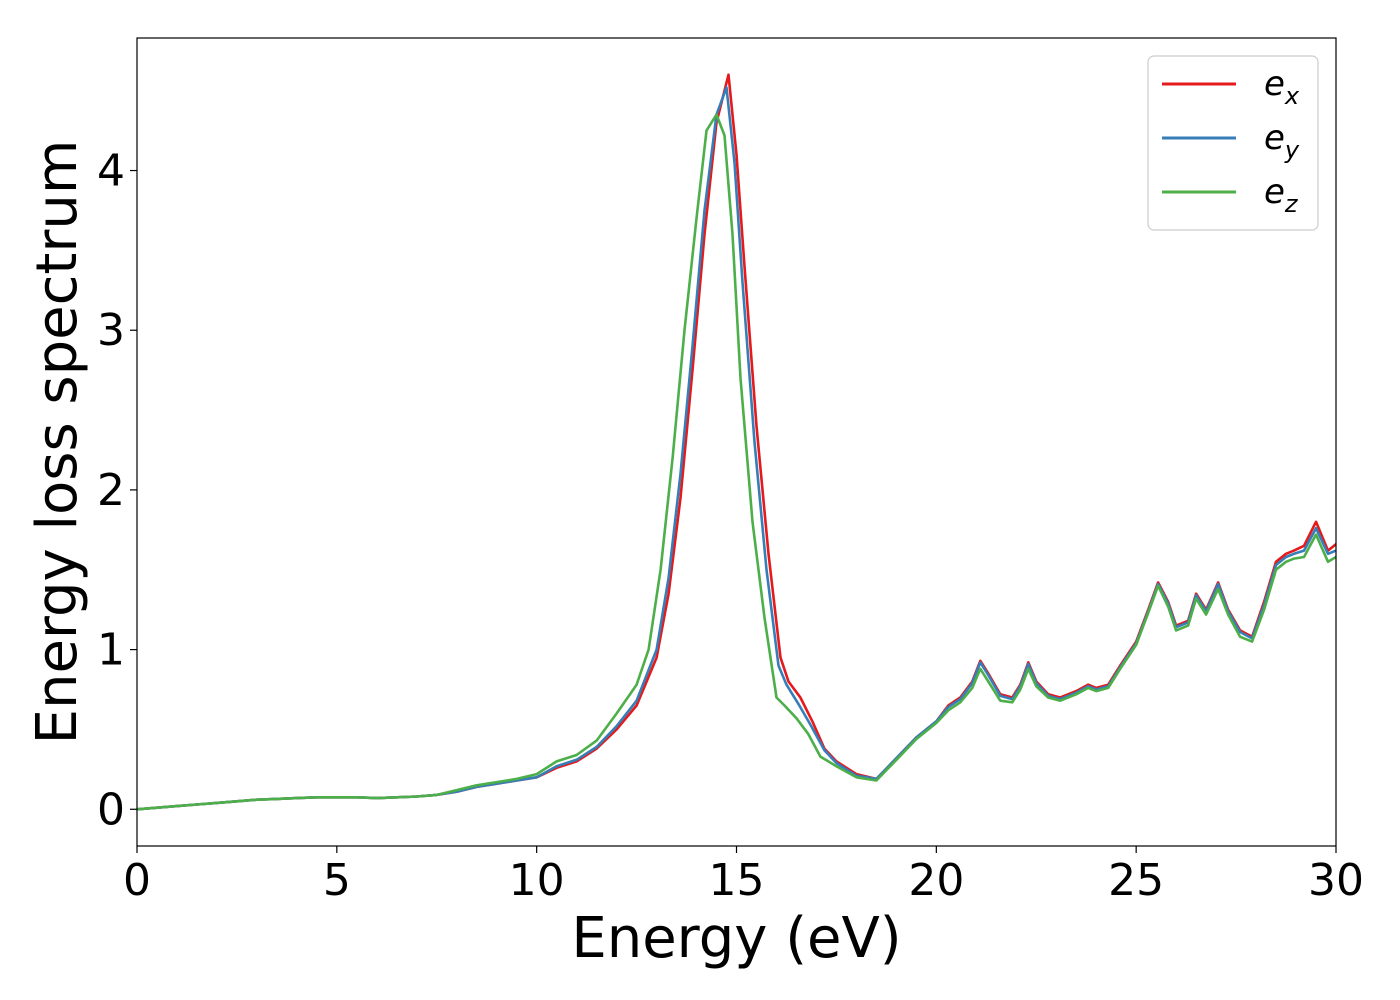  Describe the element at coordinates (1336, 880) in the screenshot. I see `x-tick-label: 30` at that location.